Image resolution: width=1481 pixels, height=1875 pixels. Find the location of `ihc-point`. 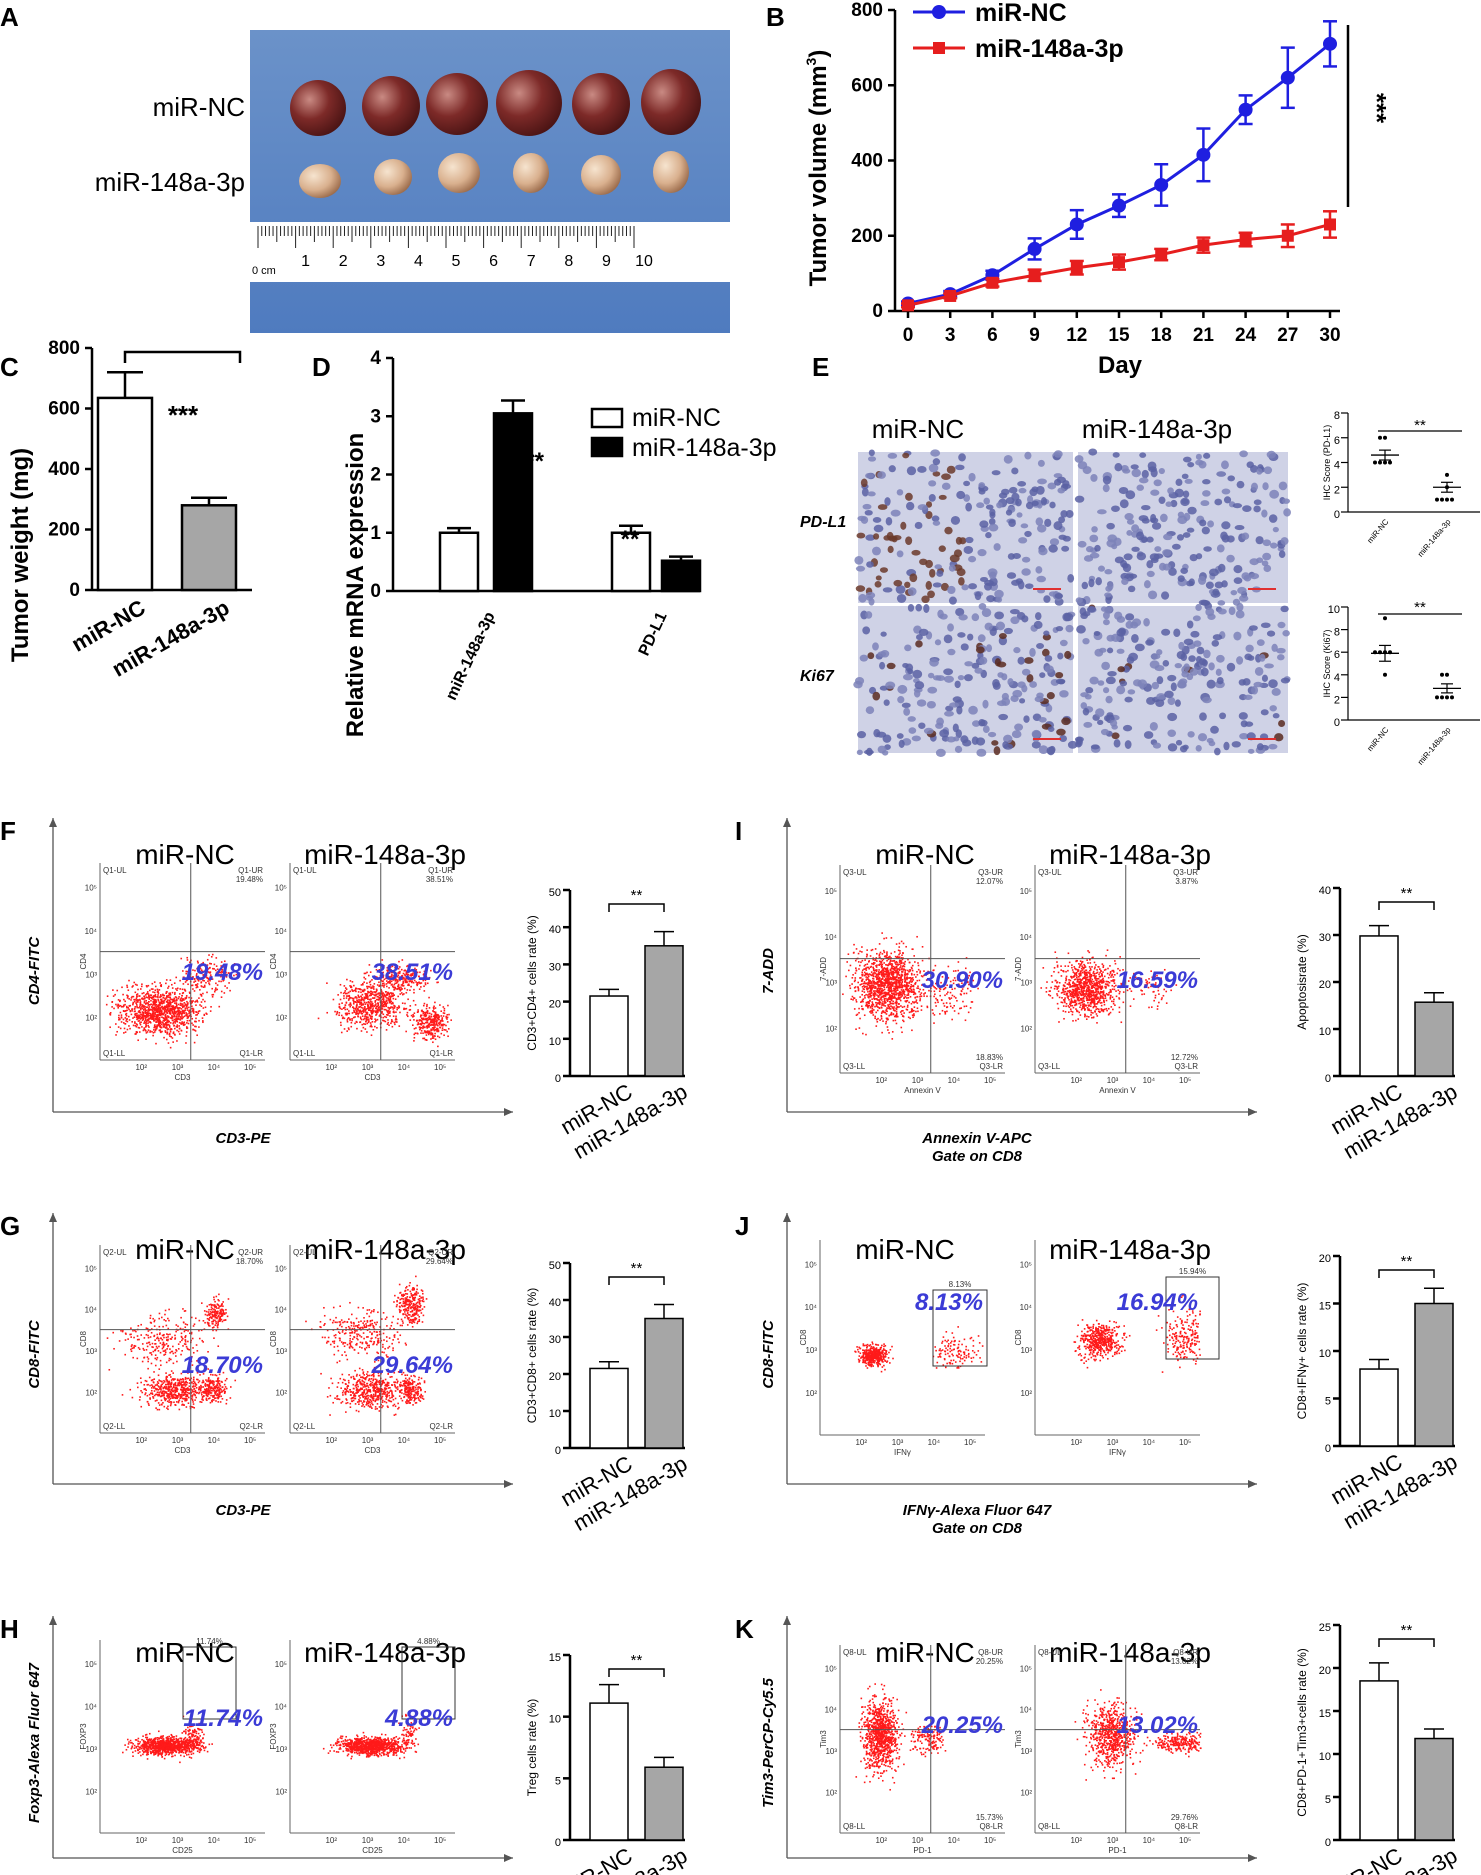

ihc-point is located at coordinates (1447, 697).